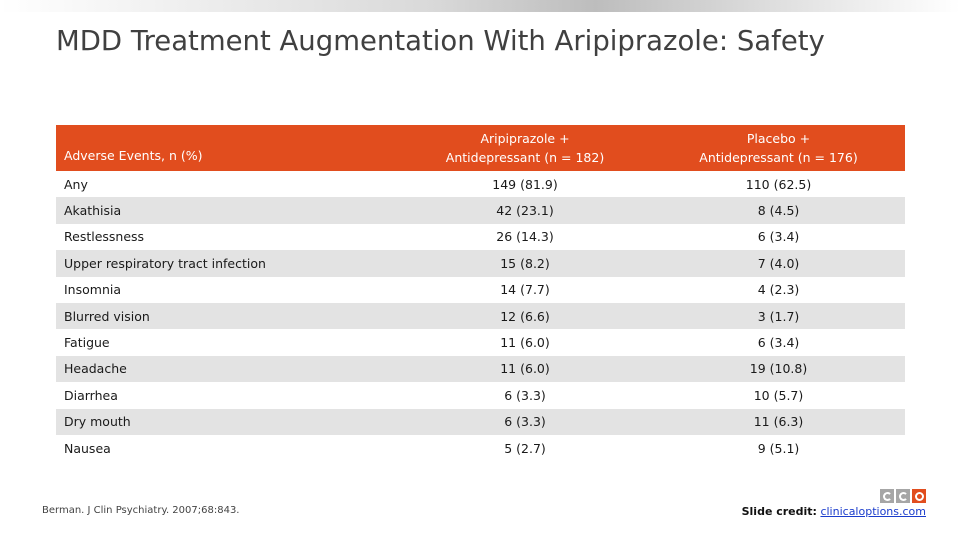 The height and width of the screenshot is (540, 960). I want to click on top-decorative-bar, so click(480, 6).